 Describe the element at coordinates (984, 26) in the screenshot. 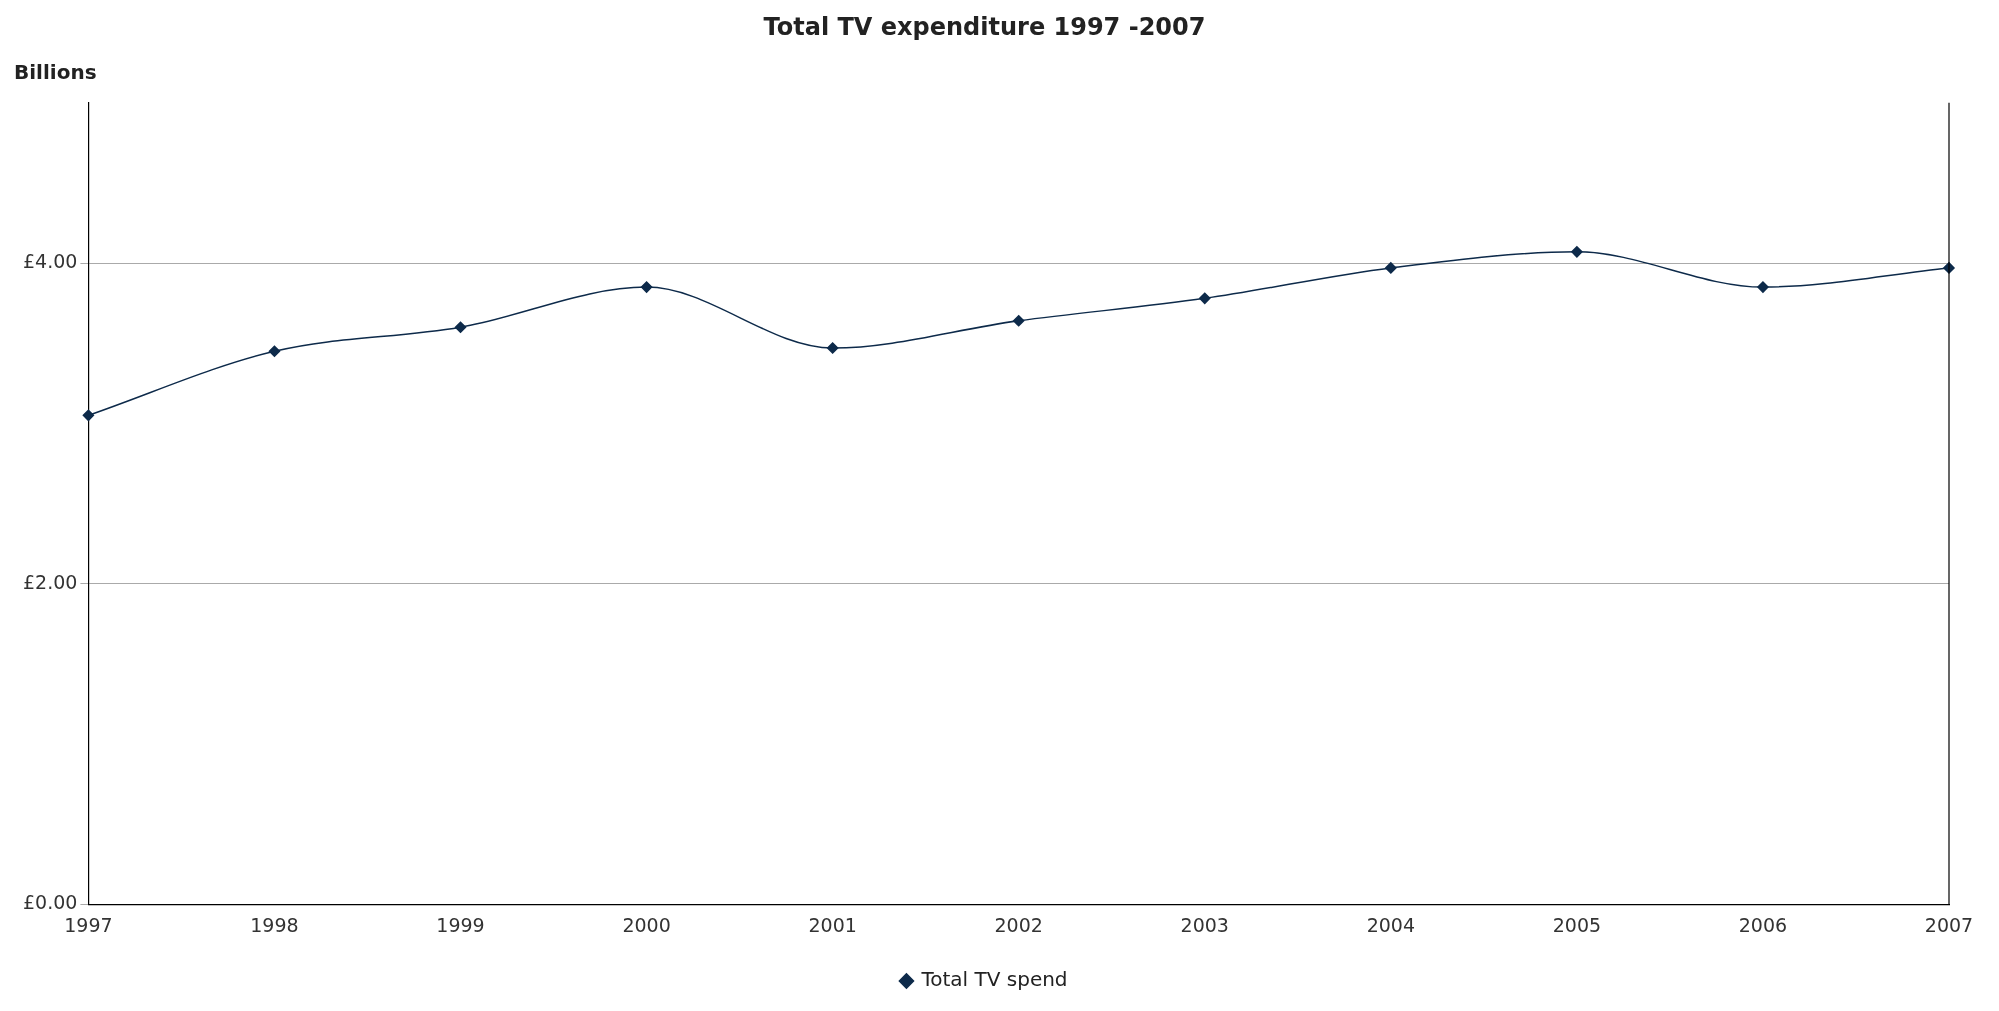

I see `chart-title: Total TV expenditure 1997 -2007` at that location.